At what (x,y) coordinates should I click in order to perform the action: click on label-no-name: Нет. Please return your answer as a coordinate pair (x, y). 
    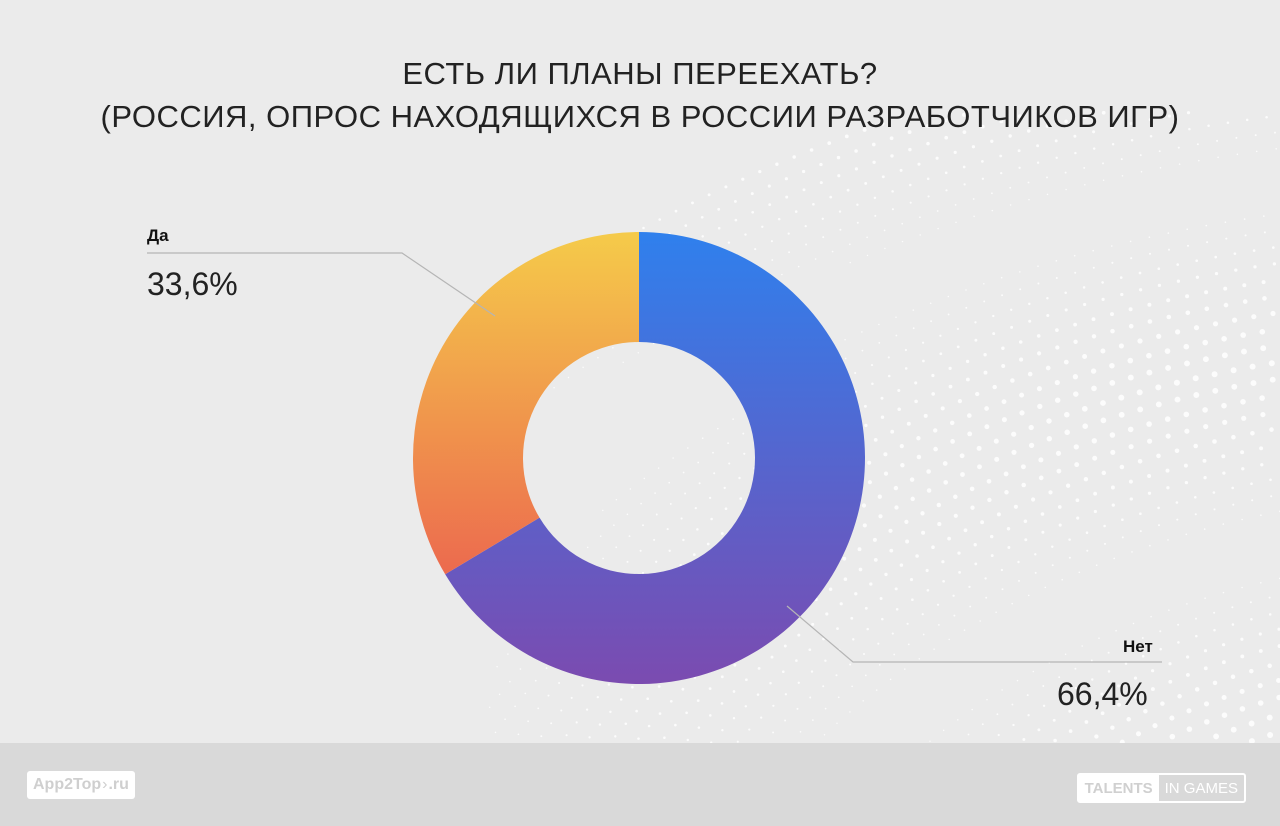
    Looking at the image, I should click on (1138, 646).